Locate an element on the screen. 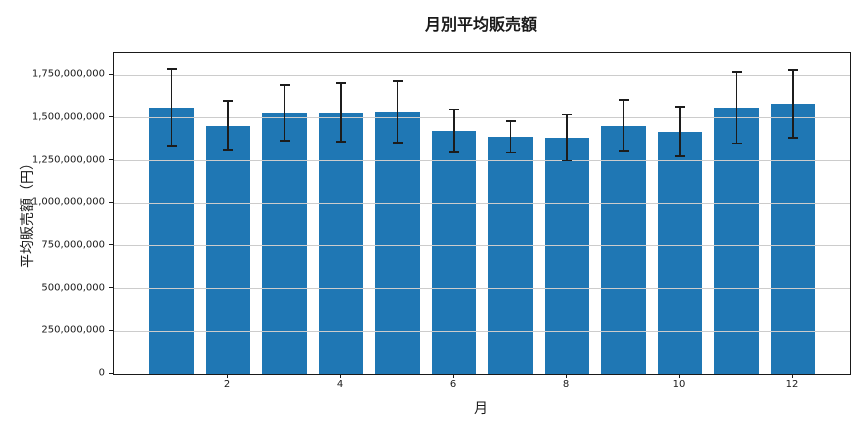  x-tick-label: 8 is located at coordinates (566, 384).